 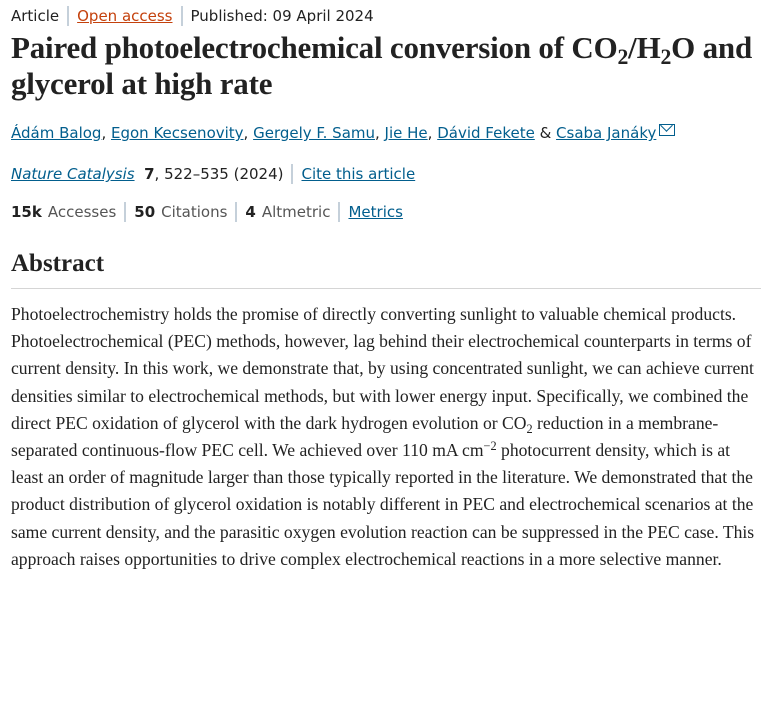 I want to click on article-type: Article, so click(x=35, y=16).